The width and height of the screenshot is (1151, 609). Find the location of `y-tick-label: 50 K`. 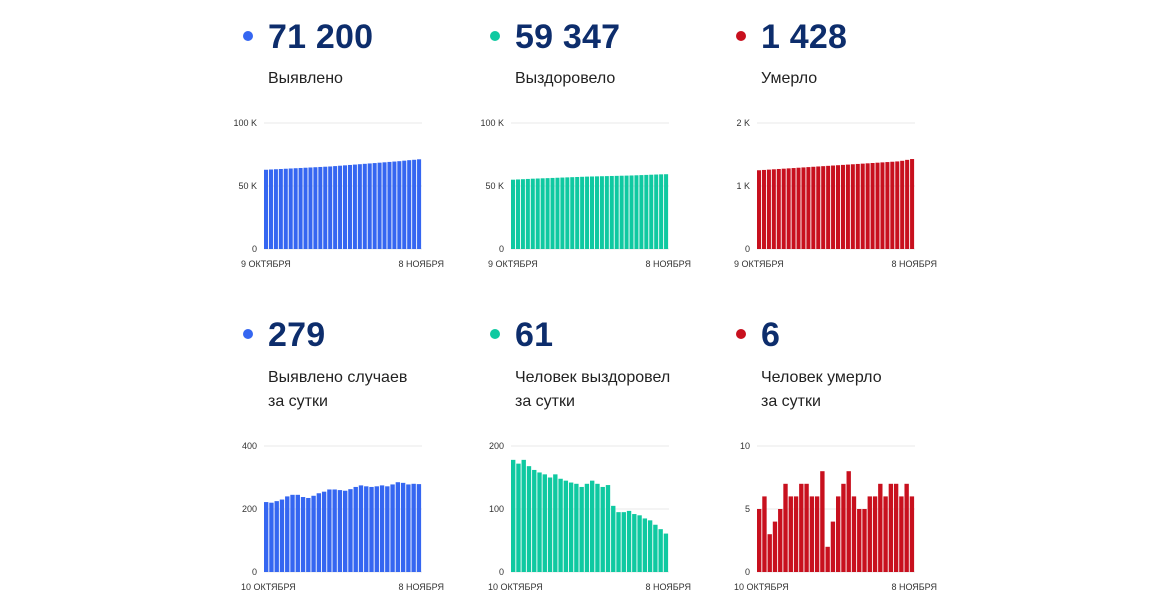

y-tick-label: 50 K is located at coordinates (247, 186).